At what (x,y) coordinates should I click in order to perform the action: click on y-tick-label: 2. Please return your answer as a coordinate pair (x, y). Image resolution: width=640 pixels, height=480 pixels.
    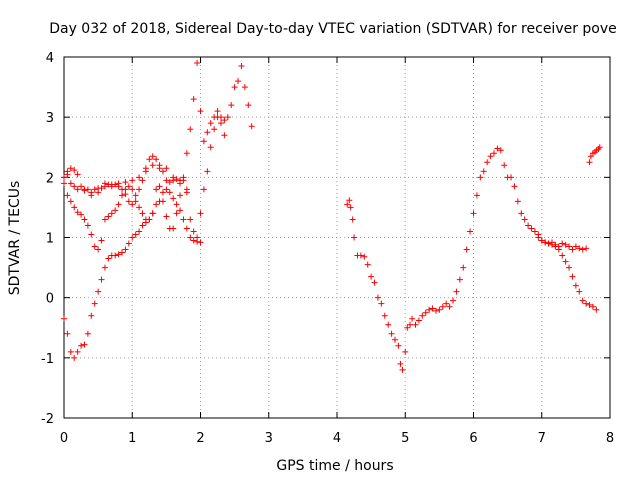
    Looking at the image, I should click on (50, 178).